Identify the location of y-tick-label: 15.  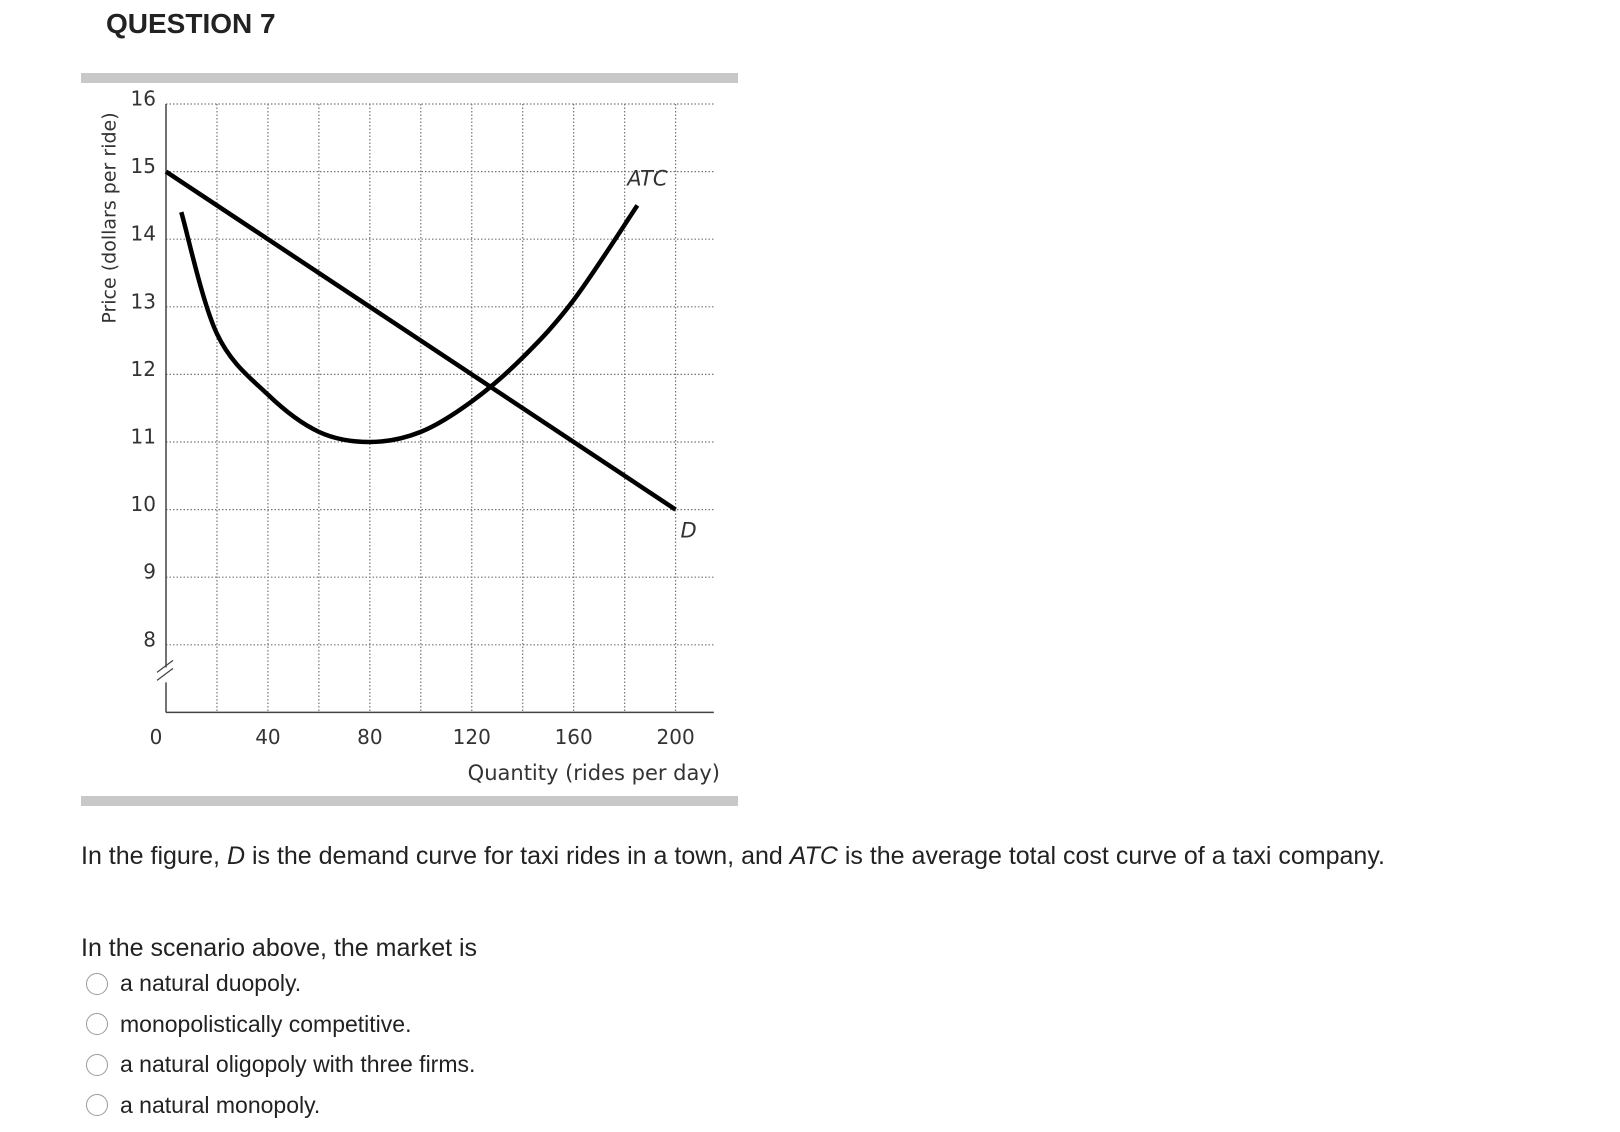
(143, 166).